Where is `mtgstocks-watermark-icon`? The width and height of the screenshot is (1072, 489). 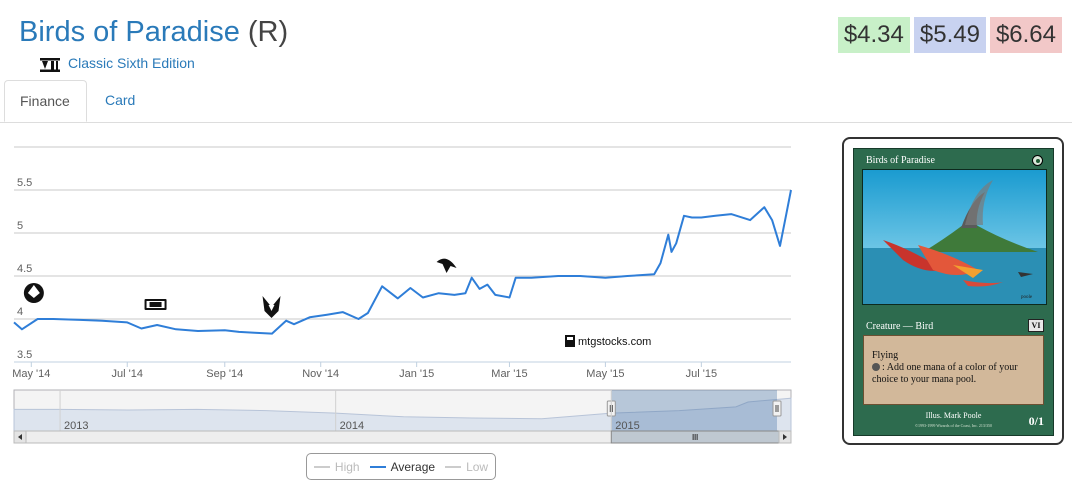
mtgstocks-watermark-icon is located at coordinates (570, 341).